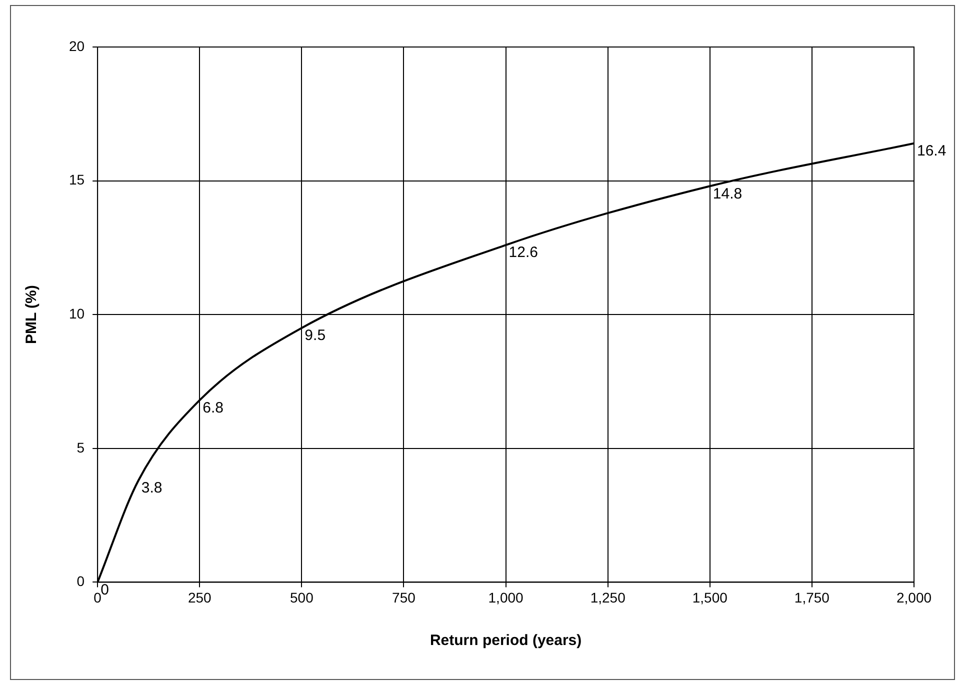 The image size is (965, 689). What do you see at coordinates (151, 488) in the screenshot?
I see `data-label: 3.8` at bounding box center [151, 488].